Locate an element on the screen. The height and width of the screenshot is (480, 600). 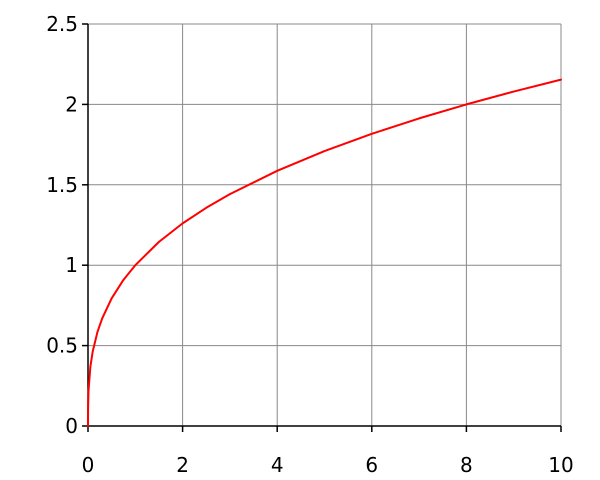
x-tick-label: 2 is located at coordinates (182, 465).